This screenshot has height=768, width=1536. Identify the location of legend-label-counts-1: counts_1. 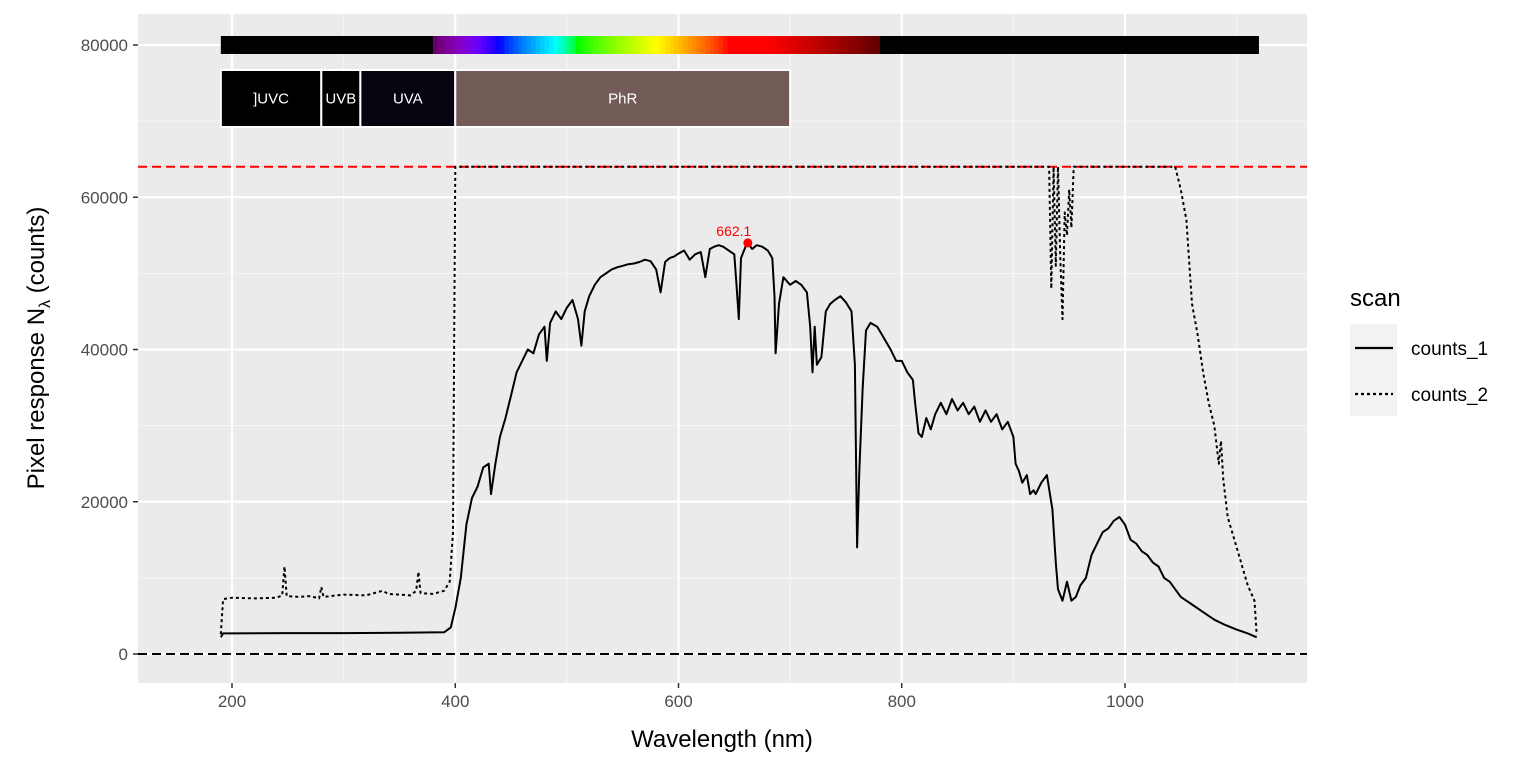
(1449, 349).